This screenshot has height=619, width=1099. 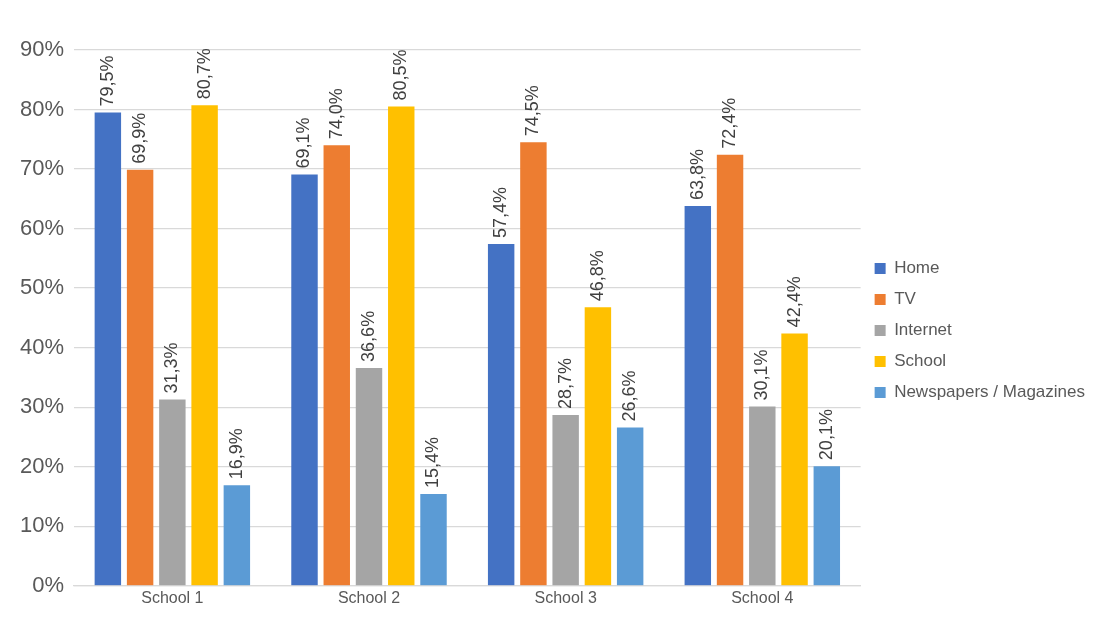 I want to click on data-label: 79,5%, so click(x=106, y=81).